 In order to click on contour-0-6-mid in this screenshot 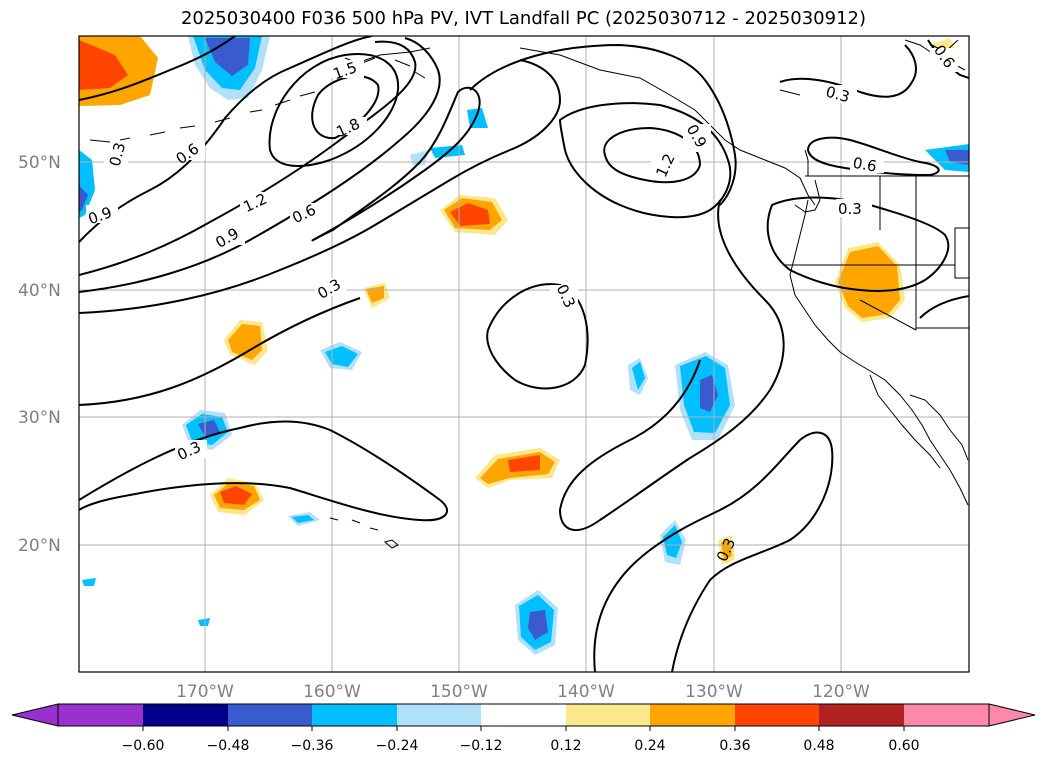, I will do `click(396, 164)`.